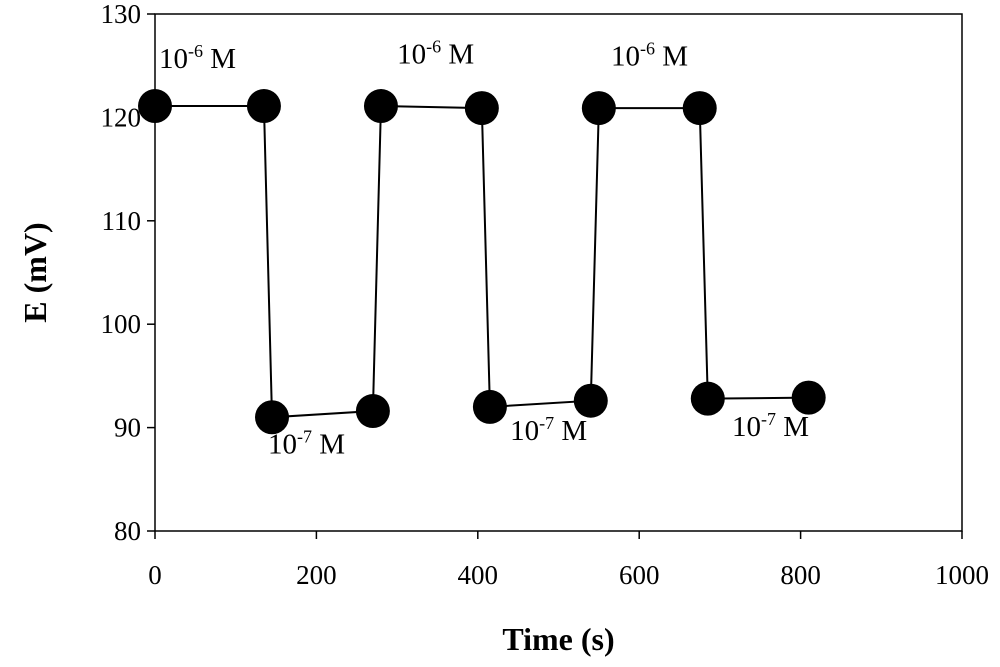 The width and height of the screenshot is (1000, 667). I want to click on y-tick-label: 130, so click(121, 14).